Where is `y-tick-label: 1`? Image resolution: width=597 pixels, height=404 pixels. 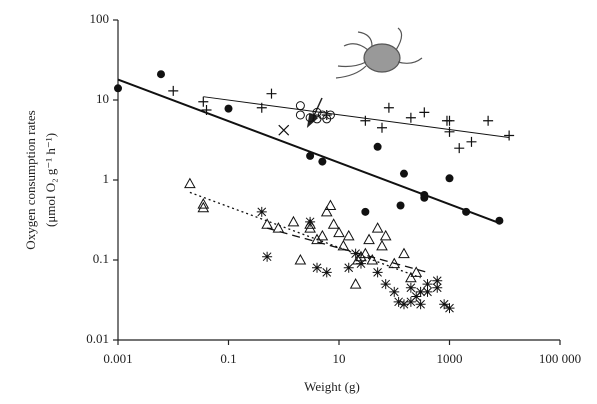
y-tick-label: 1 is located at coordinates (106, 178).